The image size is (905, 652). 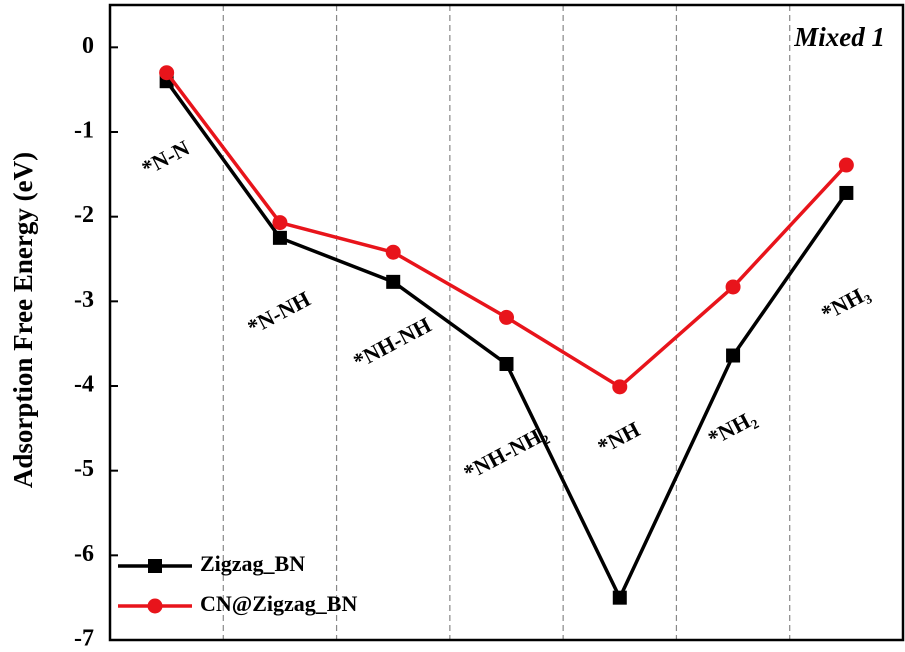 I want to click on category-label: *N-N, so click(x=166, y=158).